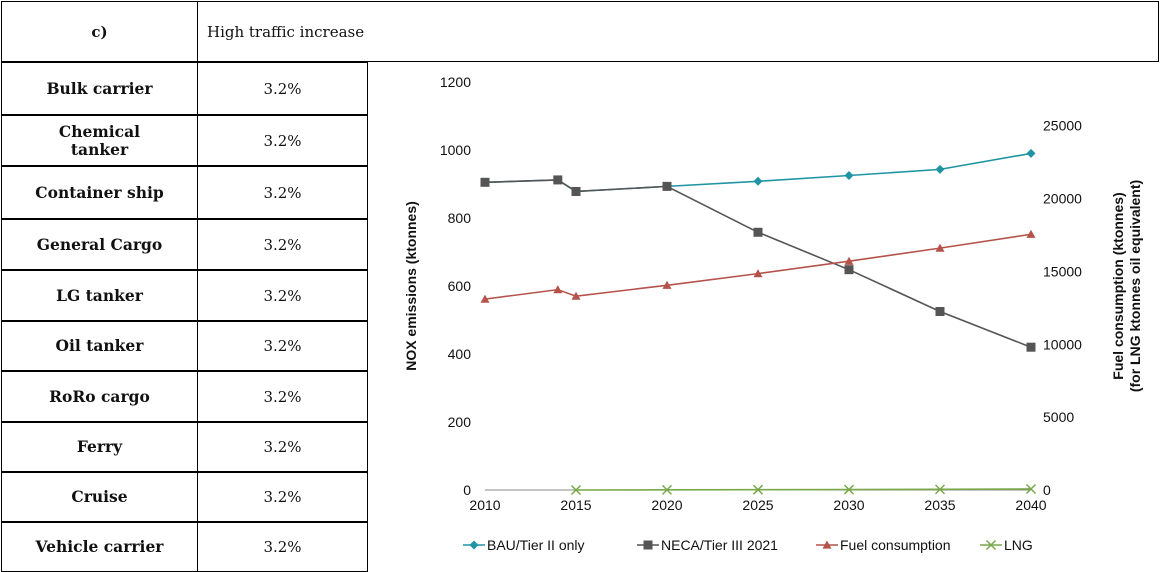  I want to click on y-tick-label: 400, so click(460, 354).